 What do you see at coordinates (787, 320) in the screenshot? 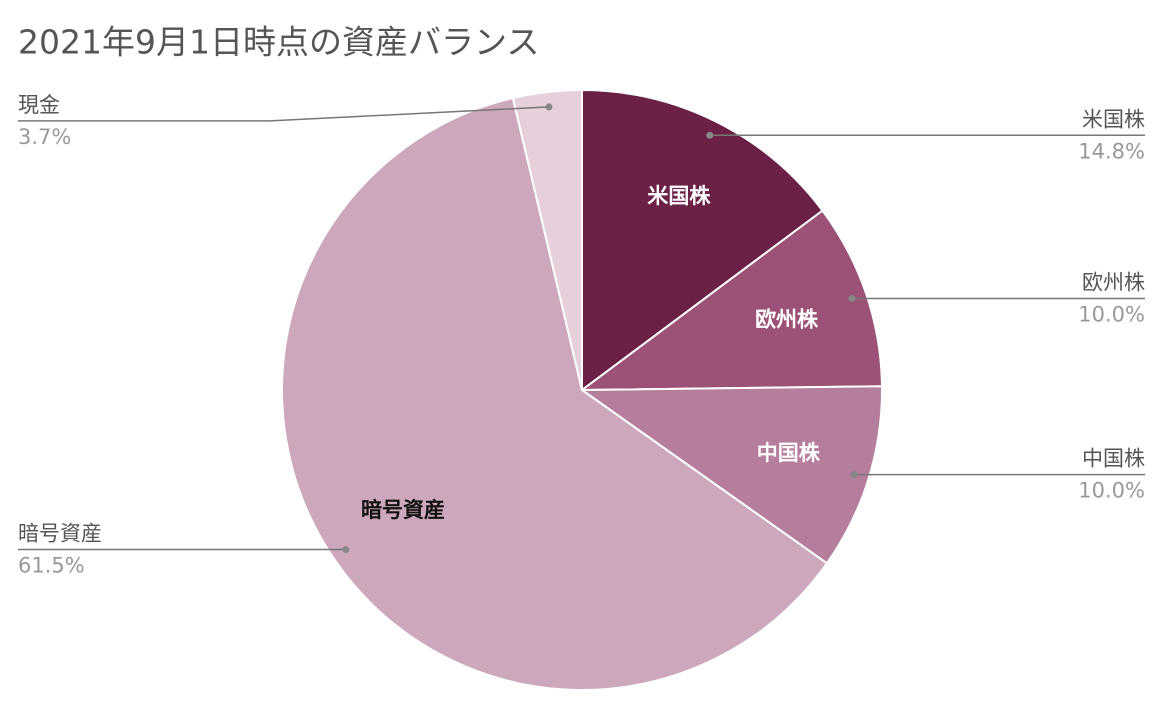
I see `slice-label: 欧州株` at bounding box center [787, 320].